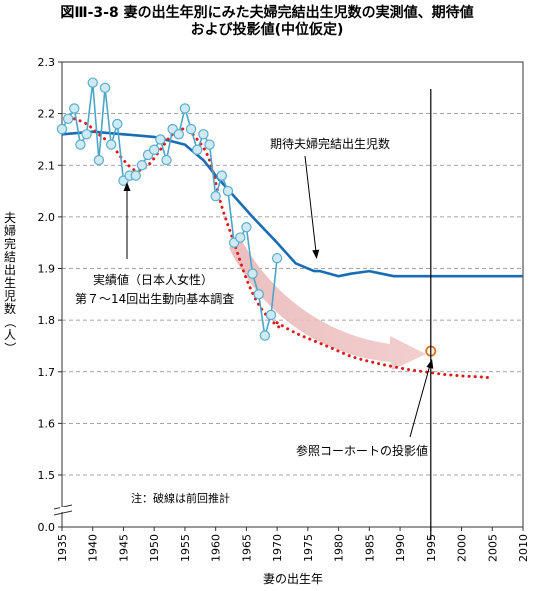  I want to click on x-tick-label: 1960, so click(216, 548).